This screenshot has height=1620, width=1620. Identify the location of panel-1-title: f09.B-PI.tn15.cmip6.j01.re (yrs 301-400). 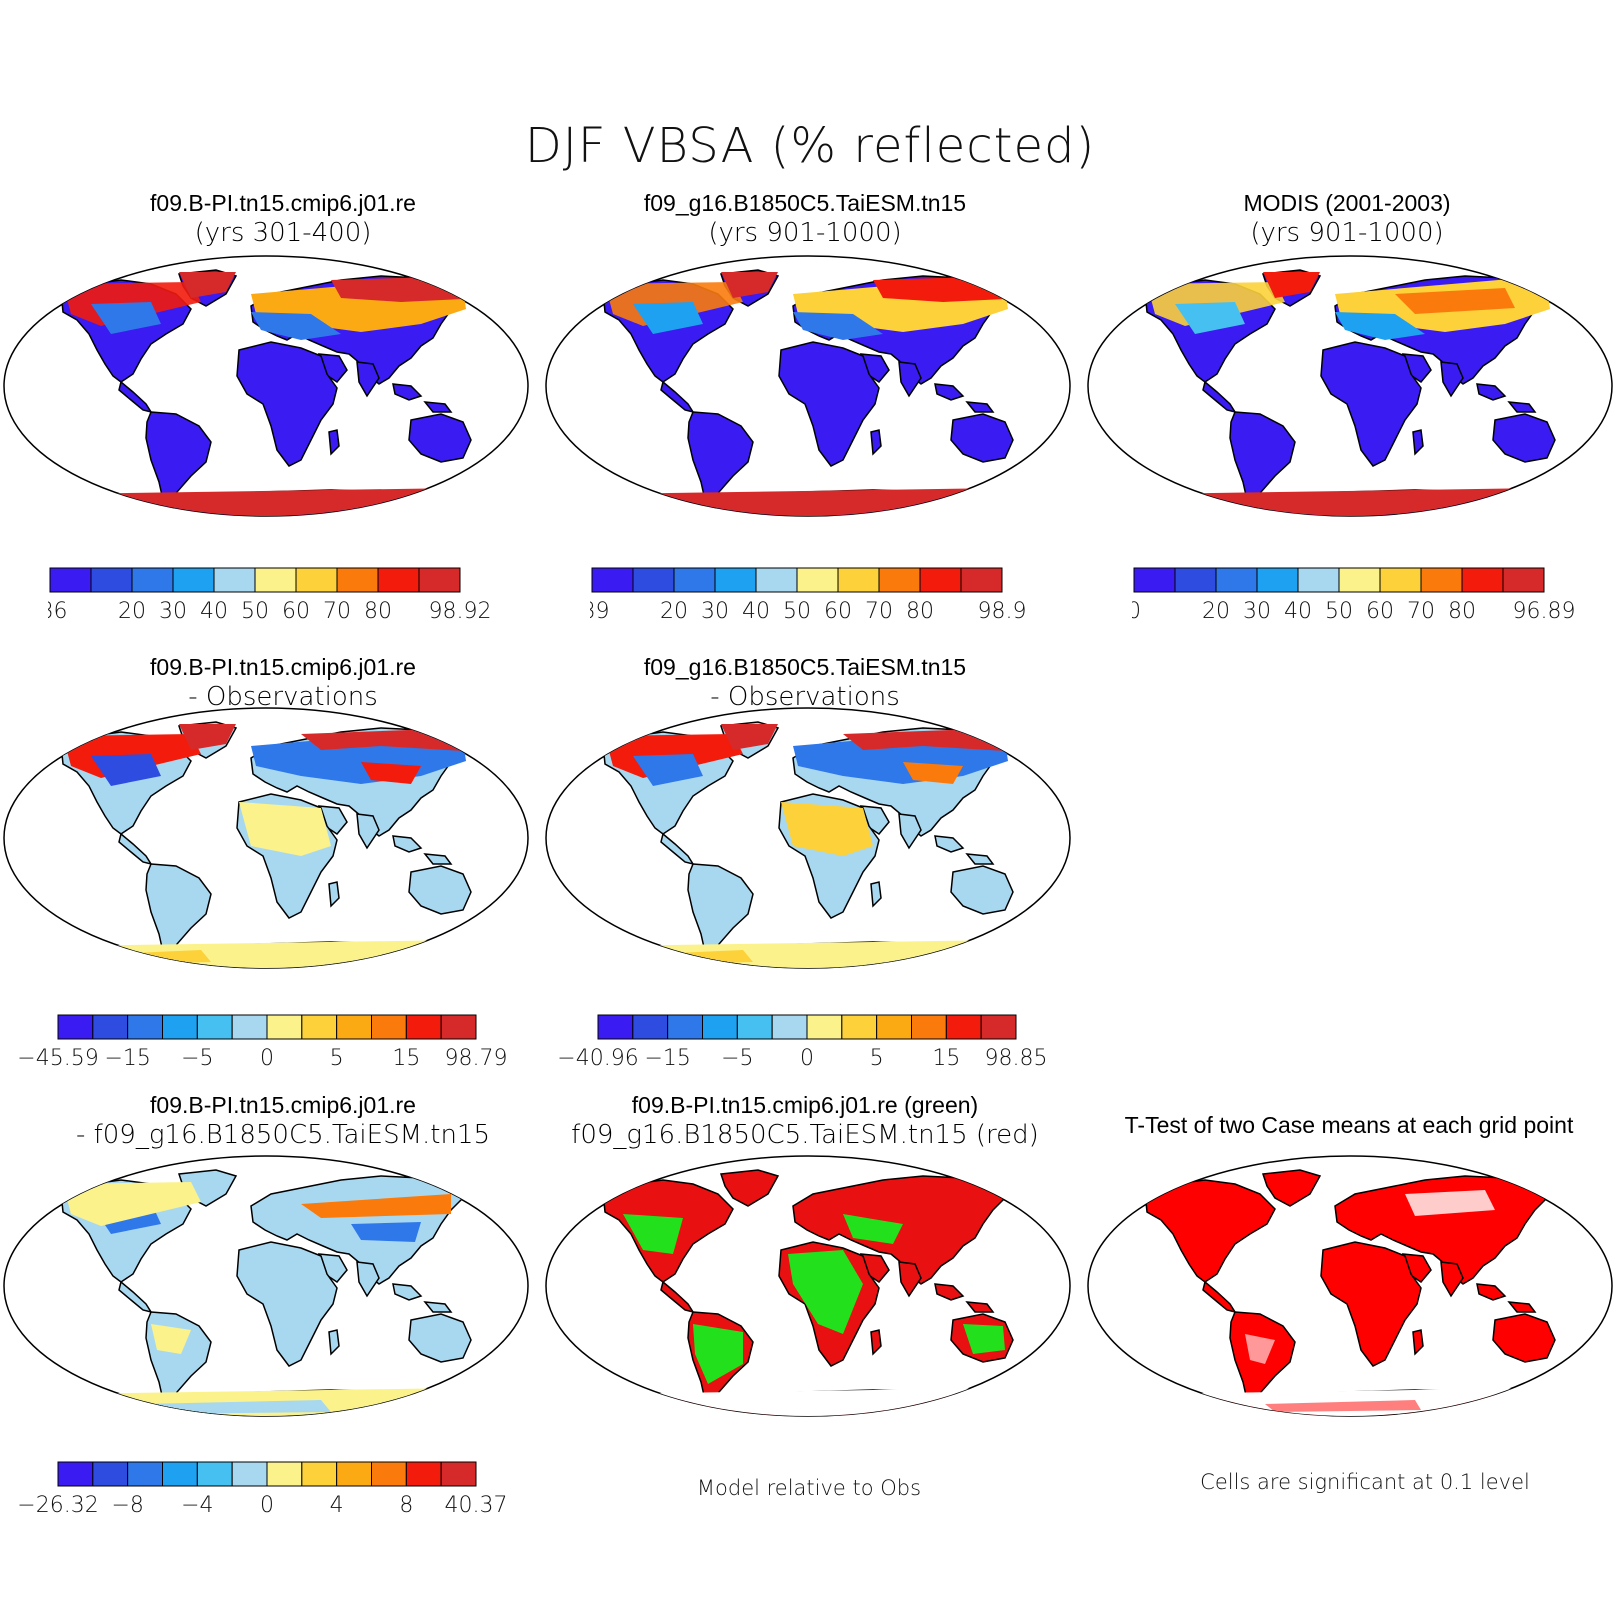
(283, 218).